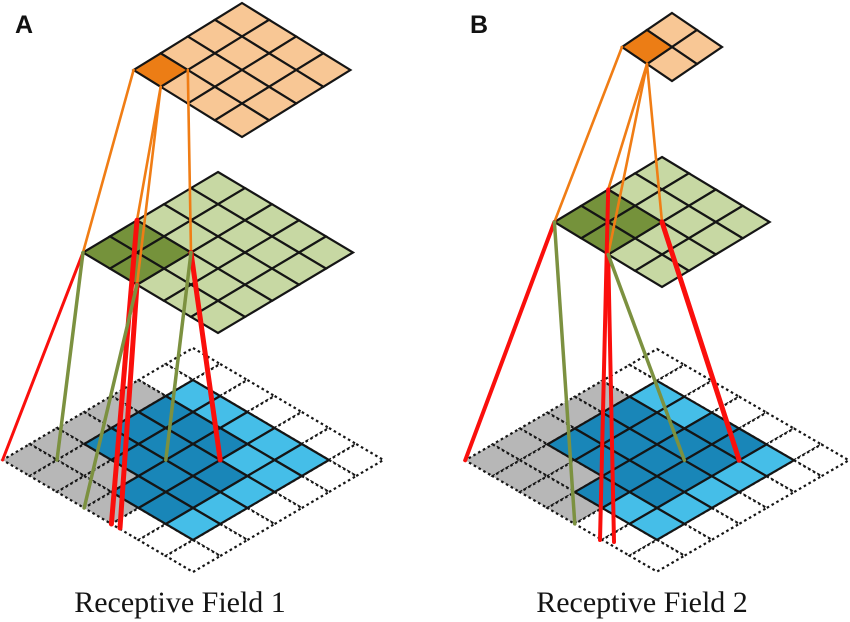 The height and width of the screenshot is (622, 850). I want to click on panel-A-top-cell, so click(242, 120).